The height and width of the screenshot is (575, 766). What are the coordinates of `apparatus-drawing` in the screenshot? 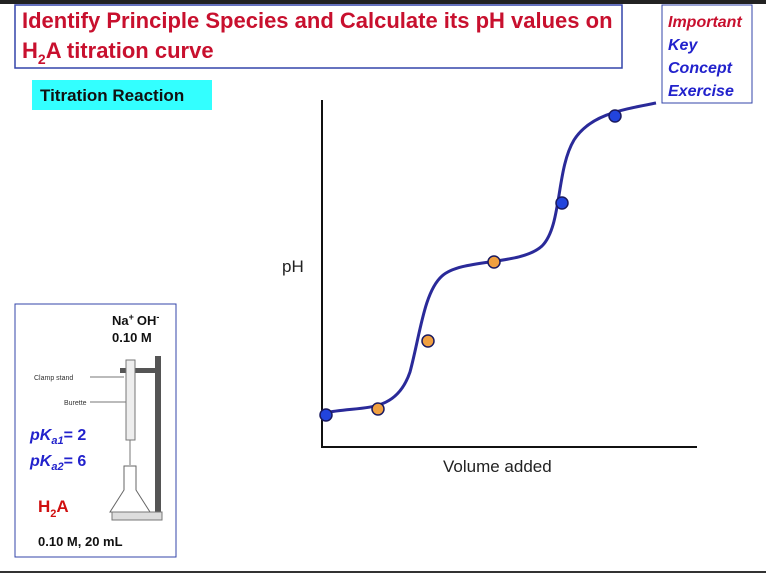 It's located at (126, 438).